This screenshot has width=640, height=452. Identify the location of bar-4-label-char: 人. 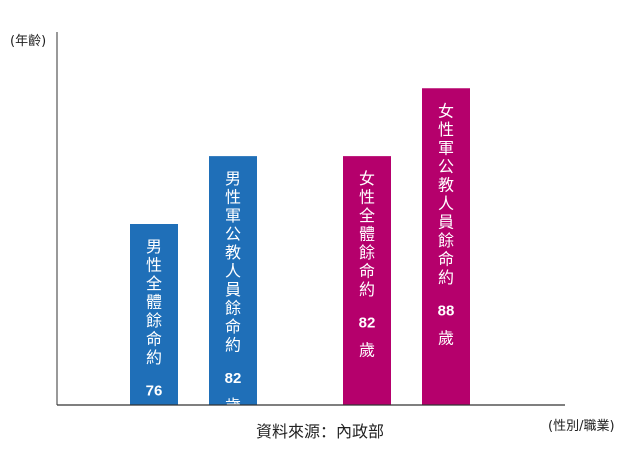
(446, 203).